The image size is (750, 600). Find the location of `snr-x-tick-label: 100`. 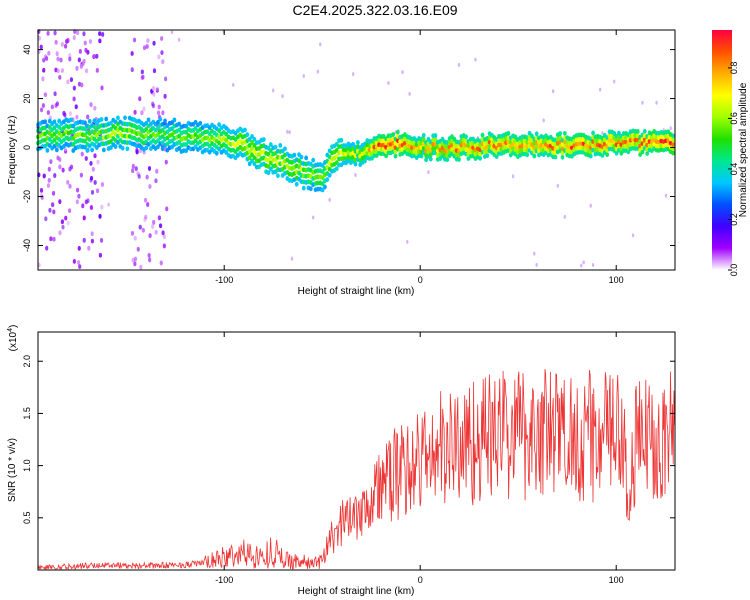

snr-x-tick-label: 100 is located at coordinates (616, 580).